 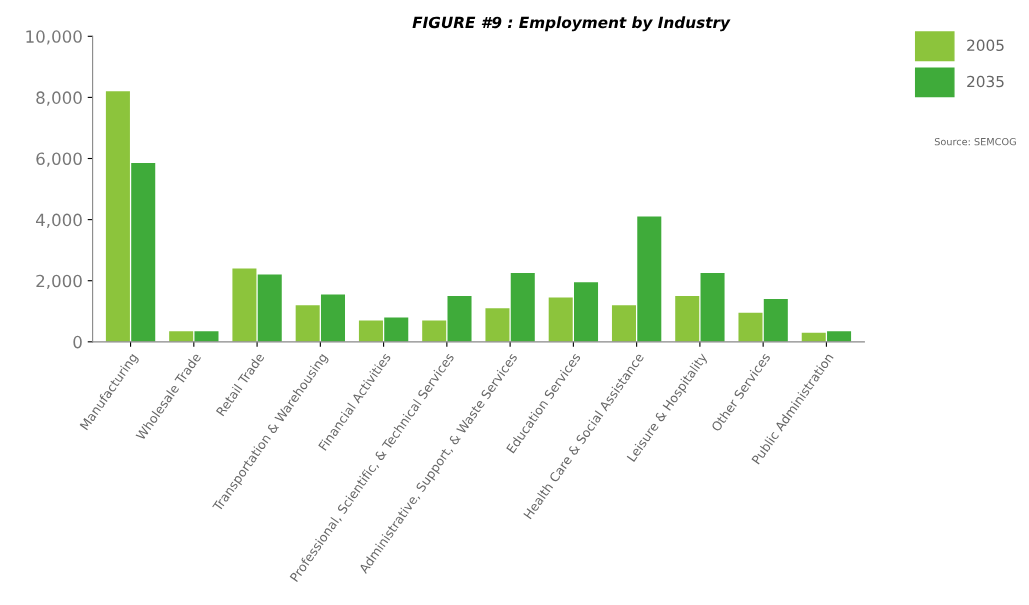 I want to click on source-note: Source: SEMCOG, so click(x=975, y=141).